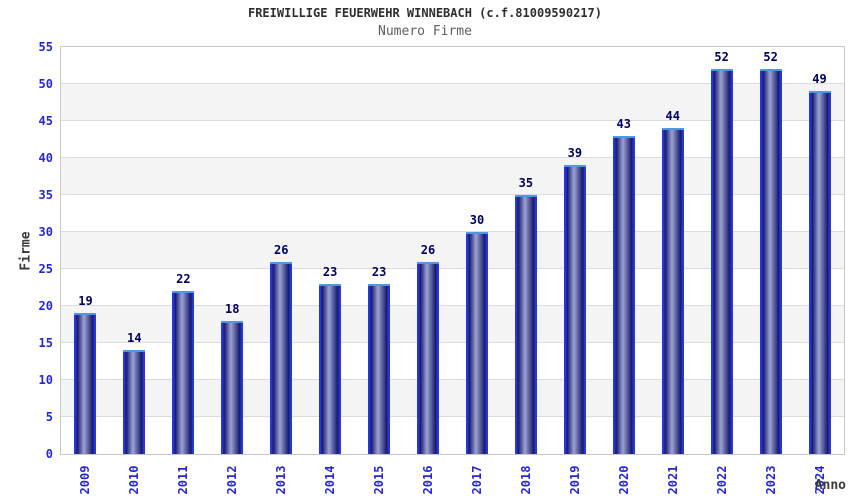  What do you see at coordinates (85, 480) in the screenshot?
I see `x-tick-label: 2009` at bounding box center [85, 480].